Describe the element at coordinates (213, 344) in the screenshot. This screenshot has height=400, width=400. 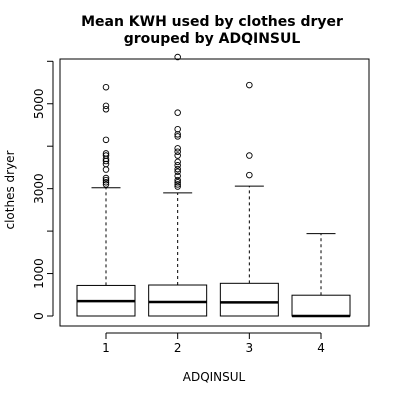
I see `x-axis: 1 2 3 4` at that location.